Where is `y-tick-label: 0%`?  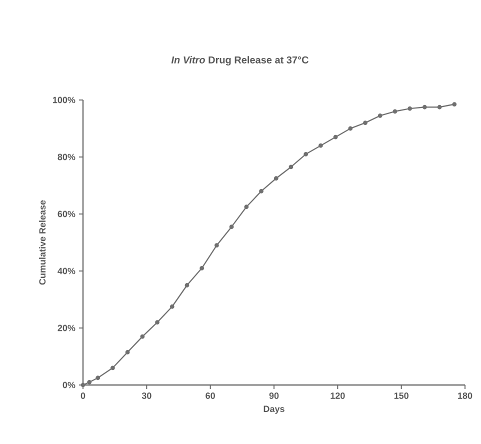 y-tick-label: 0% is located at coordinates (69, 385).